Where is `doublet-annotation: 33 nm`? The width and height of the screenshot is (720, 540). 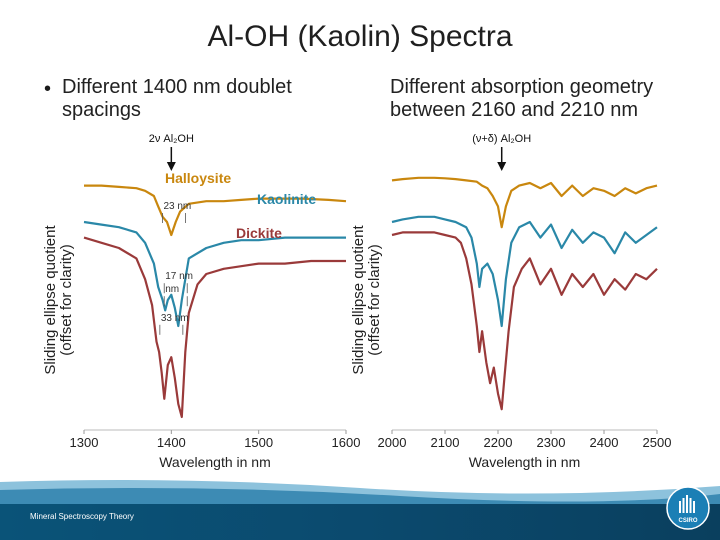 doublet-annotation: 33 nm is located at coordinates (175, 318).